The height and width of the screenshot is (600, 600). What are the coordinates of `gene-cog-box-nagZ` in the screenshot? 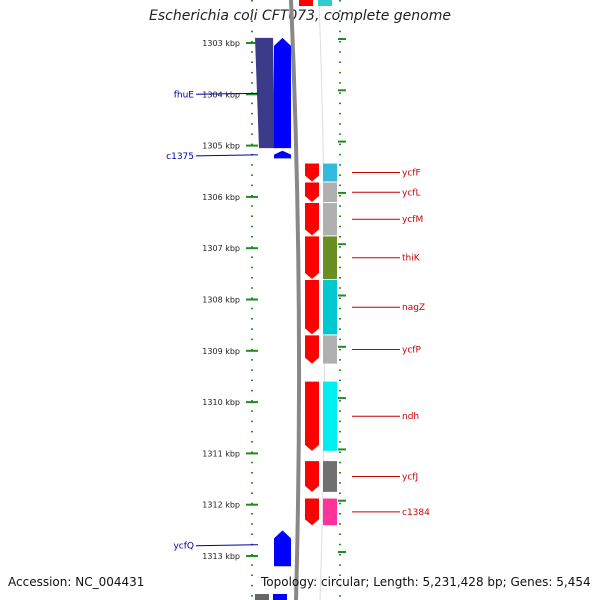 It's located at (330, 307).